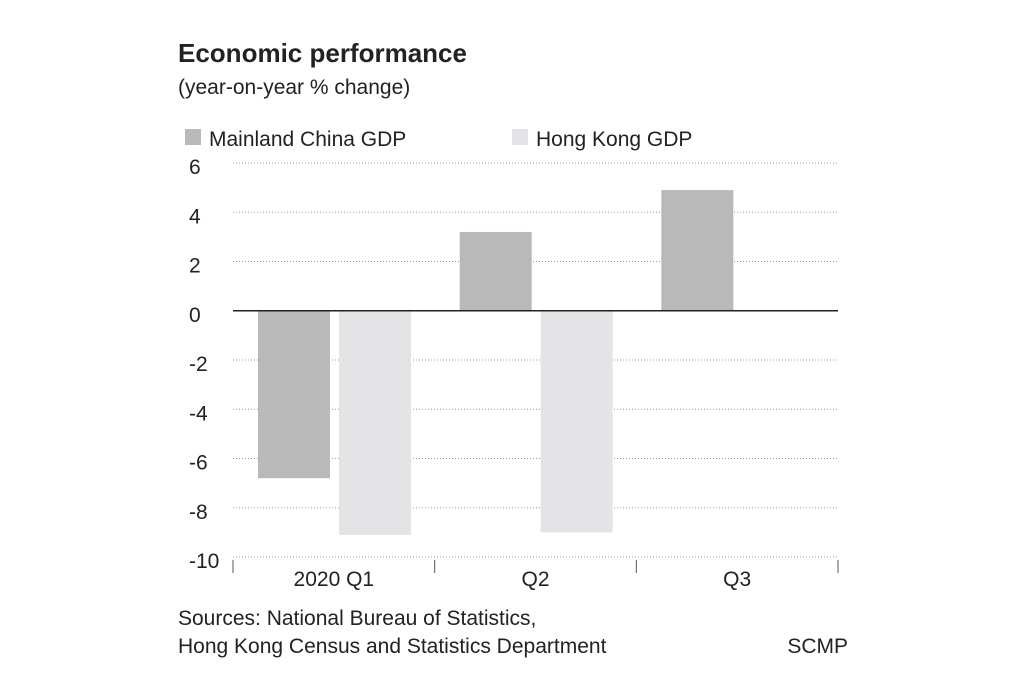  Describe the element at coordinates (817, 646) in the screenshot. I see `credit: SCMP` at that location.